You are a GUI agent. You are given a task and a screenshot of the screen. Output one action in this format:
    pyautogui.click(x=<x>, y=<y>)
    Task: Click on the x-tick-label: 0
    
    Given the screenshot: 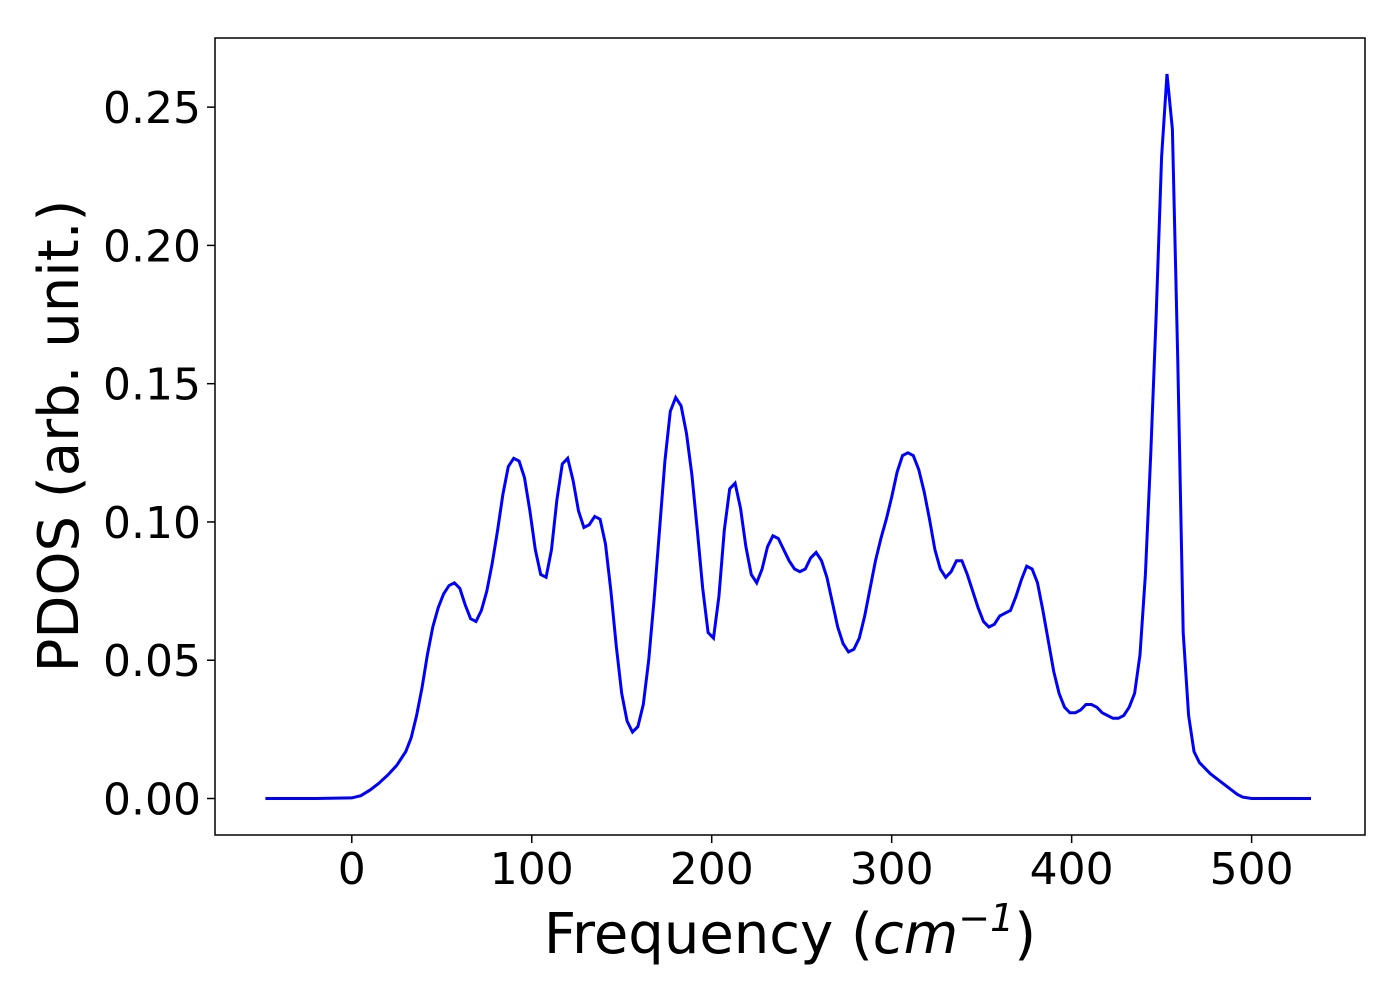 What is the action you would take?
    pyautogui.click(x=352, y=869)
    